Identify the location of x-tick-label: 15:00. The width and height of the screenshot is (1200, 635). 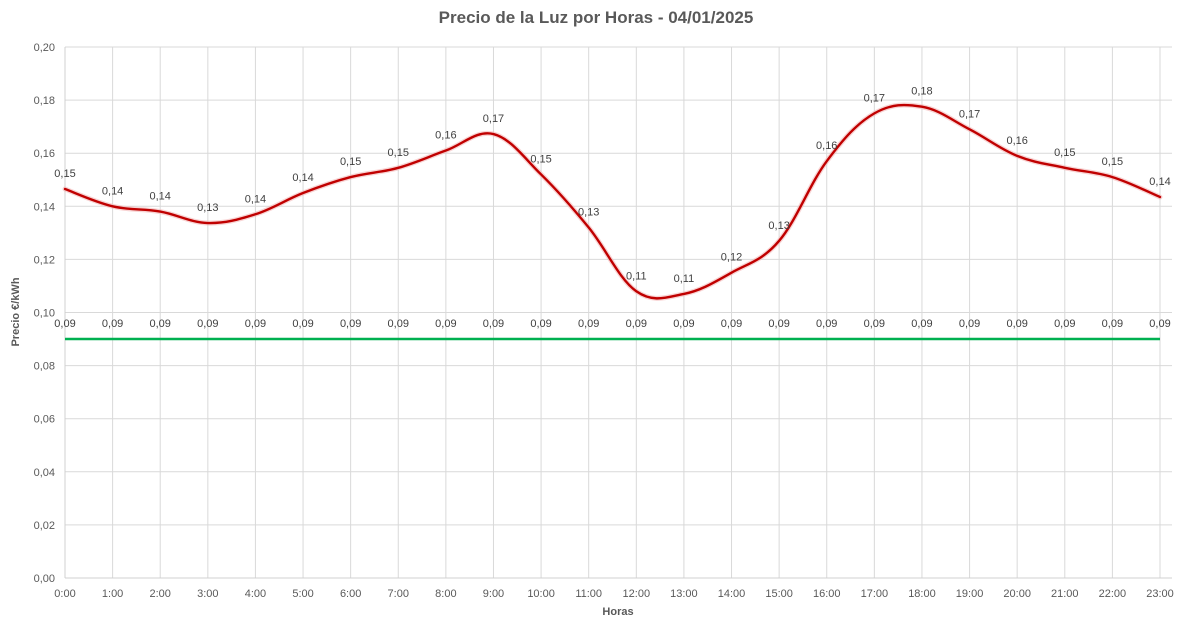
(779, 594).